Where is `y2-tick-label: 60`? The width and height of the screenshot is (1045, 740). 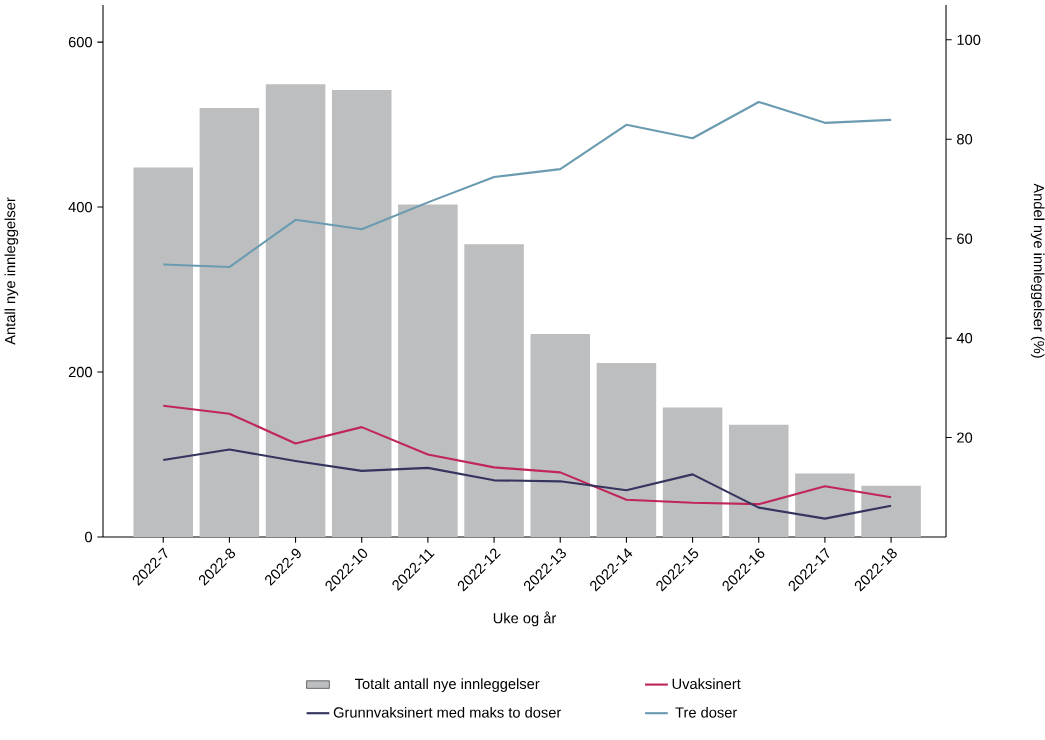
y2-tick-label: 60 is located at coordinates (965, 238).